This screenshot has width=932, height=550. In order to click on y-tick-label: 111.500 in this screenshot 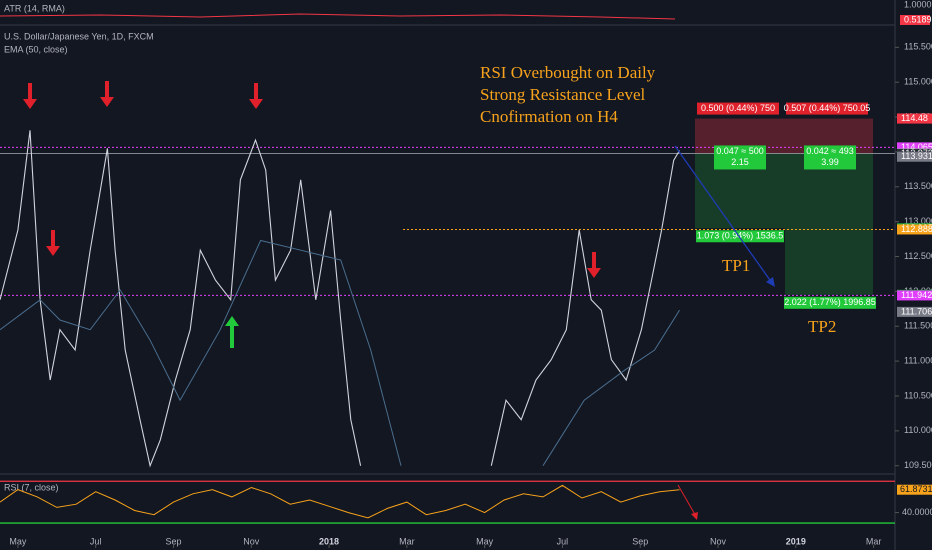, I will do `click(918, 326)`.